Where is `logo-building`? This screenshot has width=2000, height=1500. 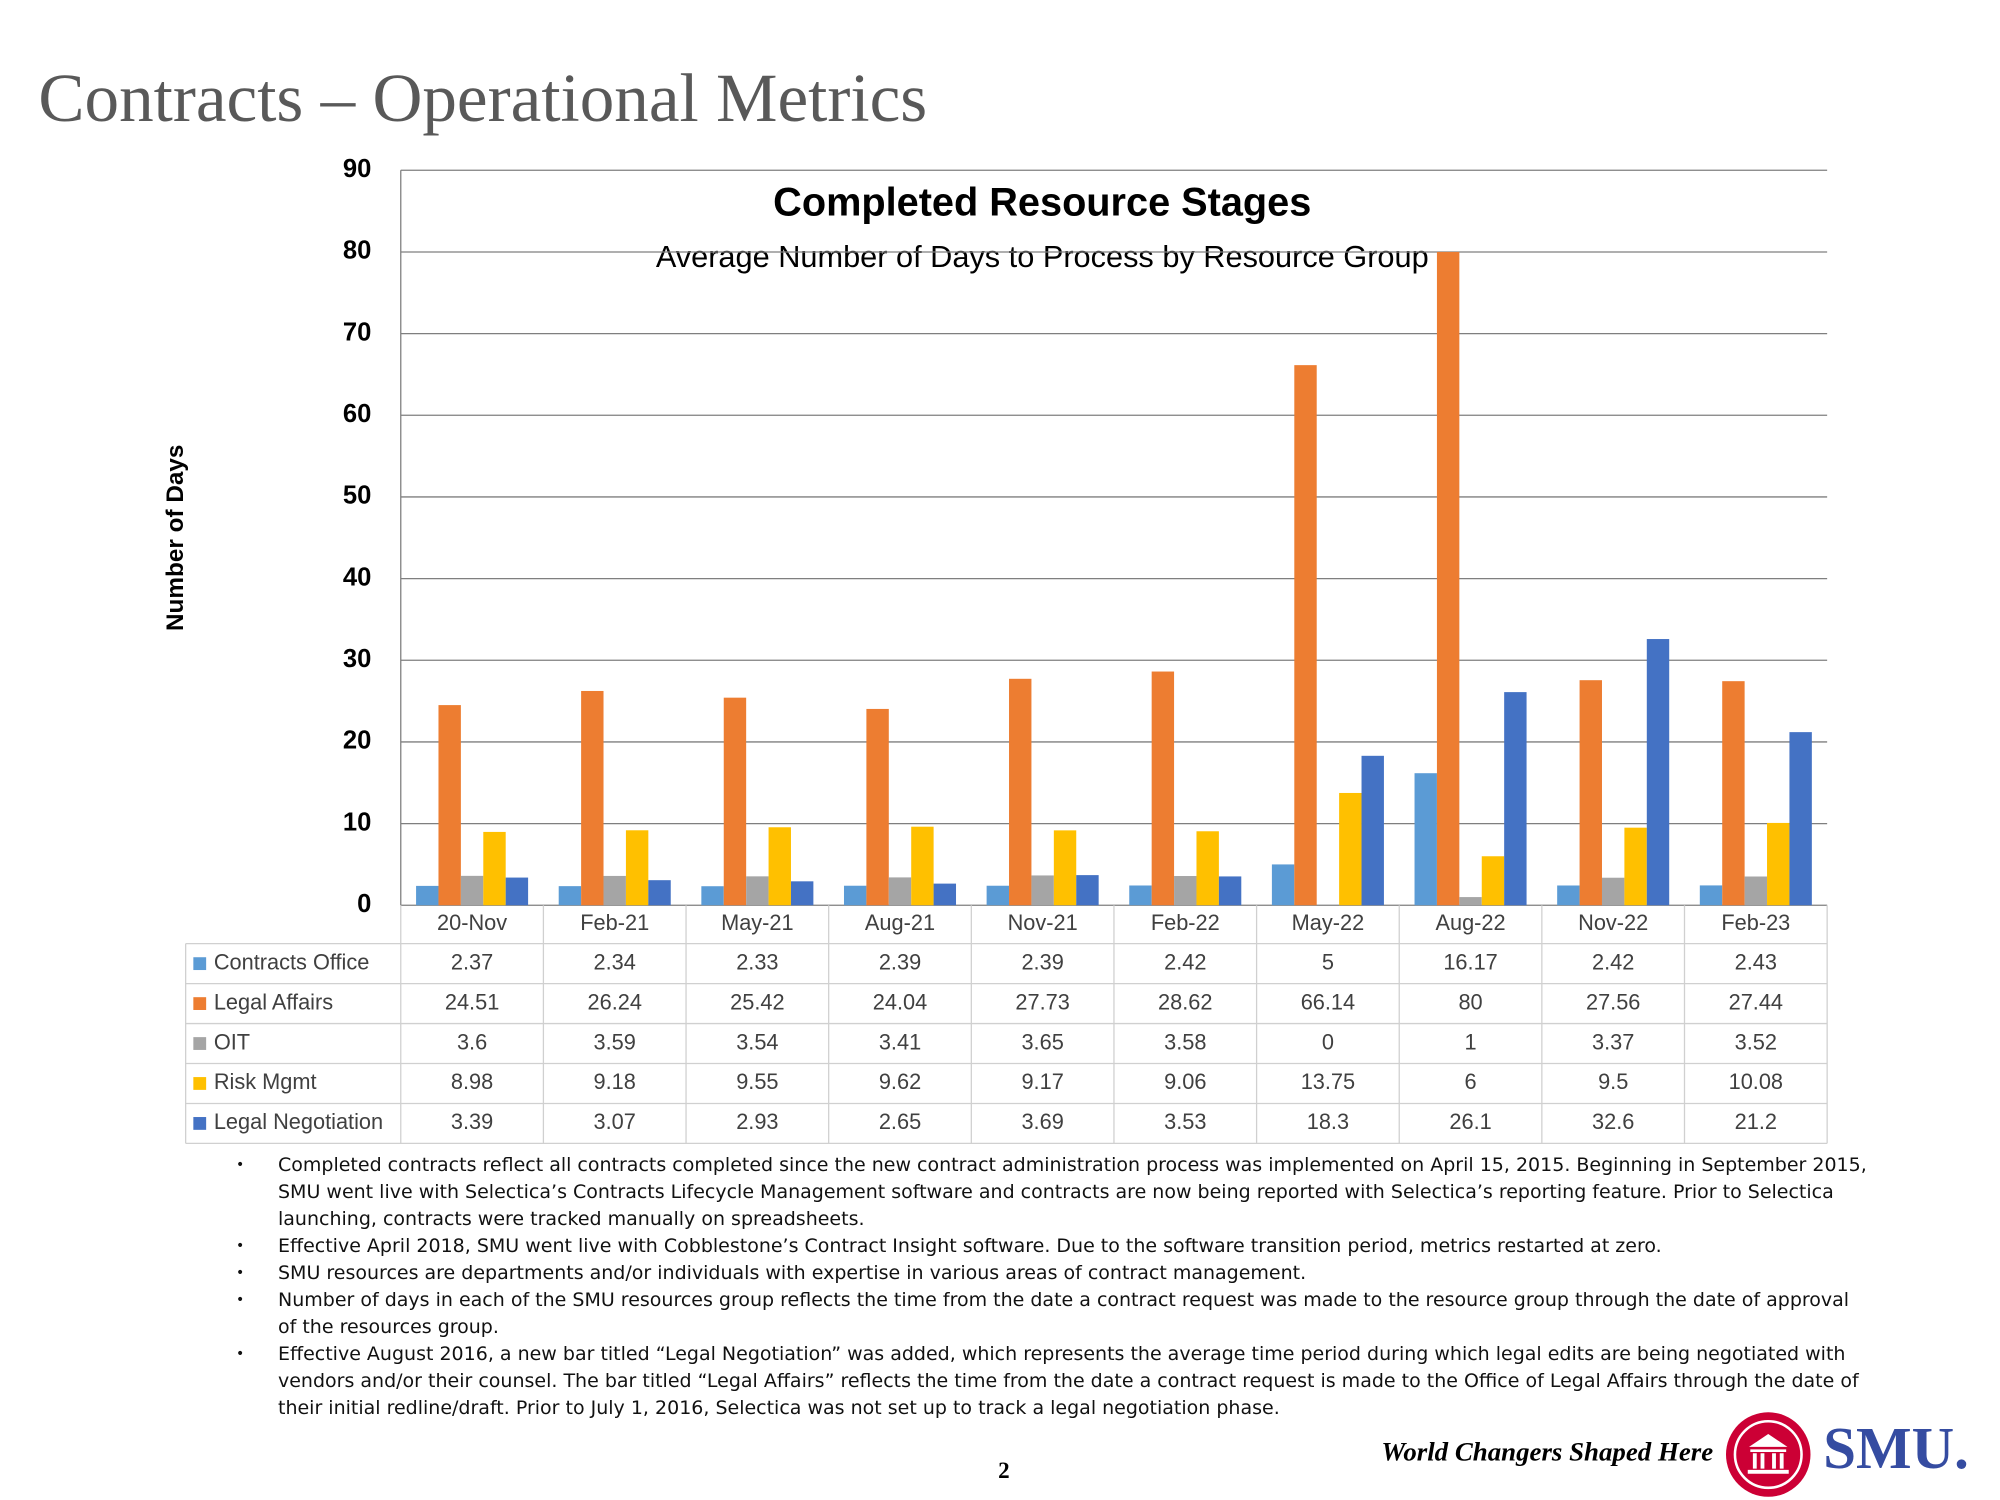
logo-building is located at coordinates (1768, 1454).